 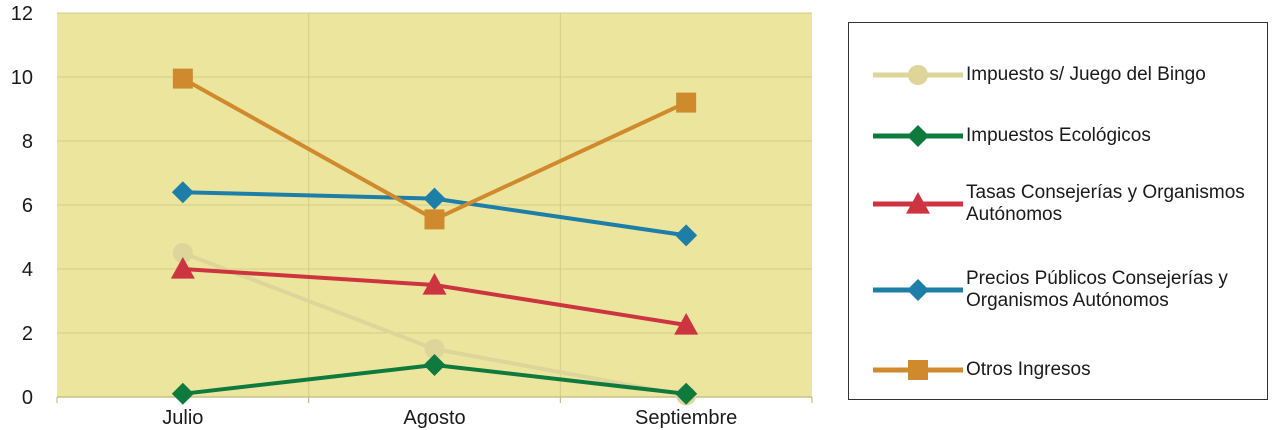 I want to click on legend-item: Impuesto s/ Juego del Bingo, so click(x=1058, y=75).